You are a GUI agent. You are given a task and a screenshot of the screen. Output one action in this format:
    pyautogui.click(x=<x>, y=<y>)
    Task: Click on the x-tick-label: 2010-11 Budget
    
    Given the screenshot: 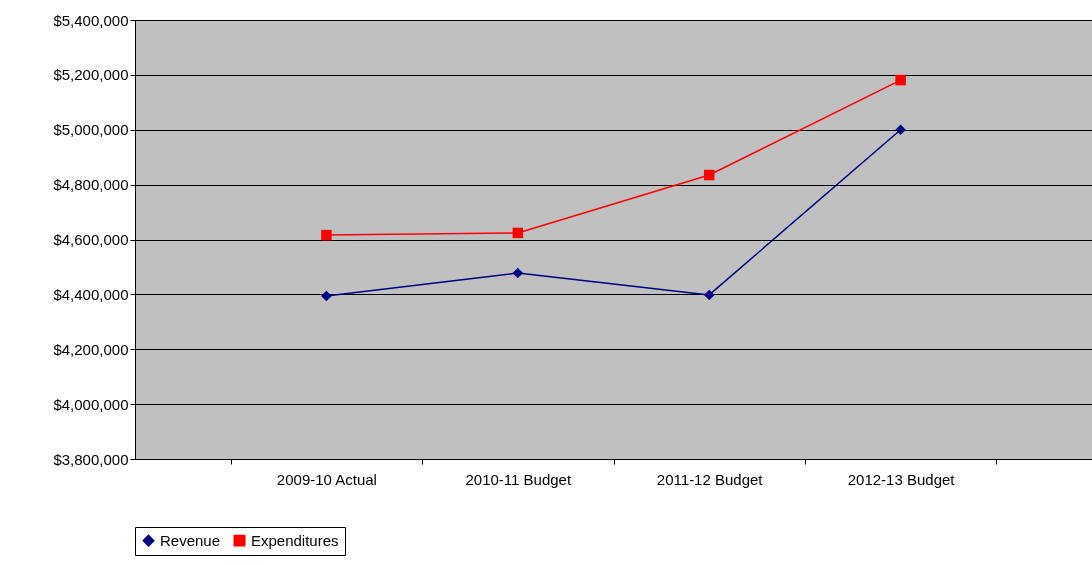 What is the action you would take?
    pyautogui.click(x=518, y=479)
    